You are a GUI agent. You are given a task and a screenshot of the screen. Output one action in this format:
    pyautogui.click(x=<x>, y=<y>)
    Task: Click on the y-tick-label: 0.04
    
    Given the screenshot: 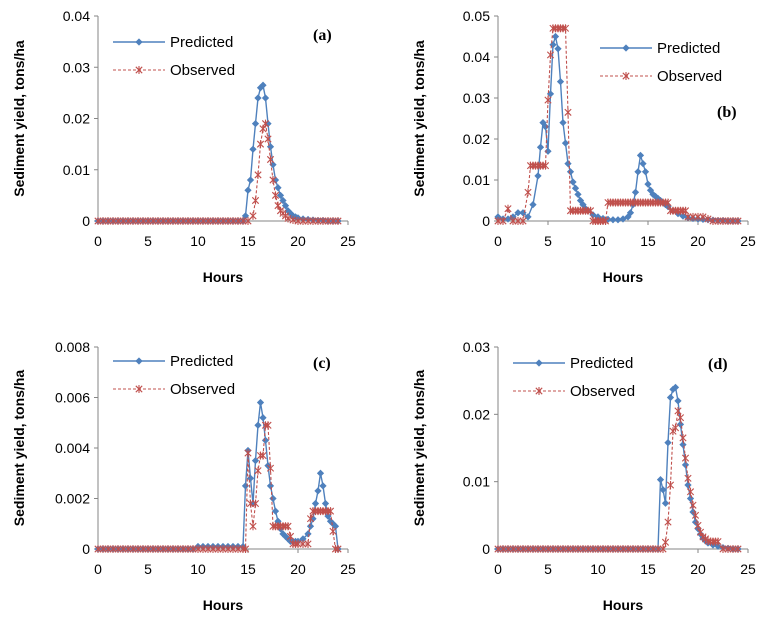 What is the action you would take?
    pyautogui.click(x=76, y=16)
    